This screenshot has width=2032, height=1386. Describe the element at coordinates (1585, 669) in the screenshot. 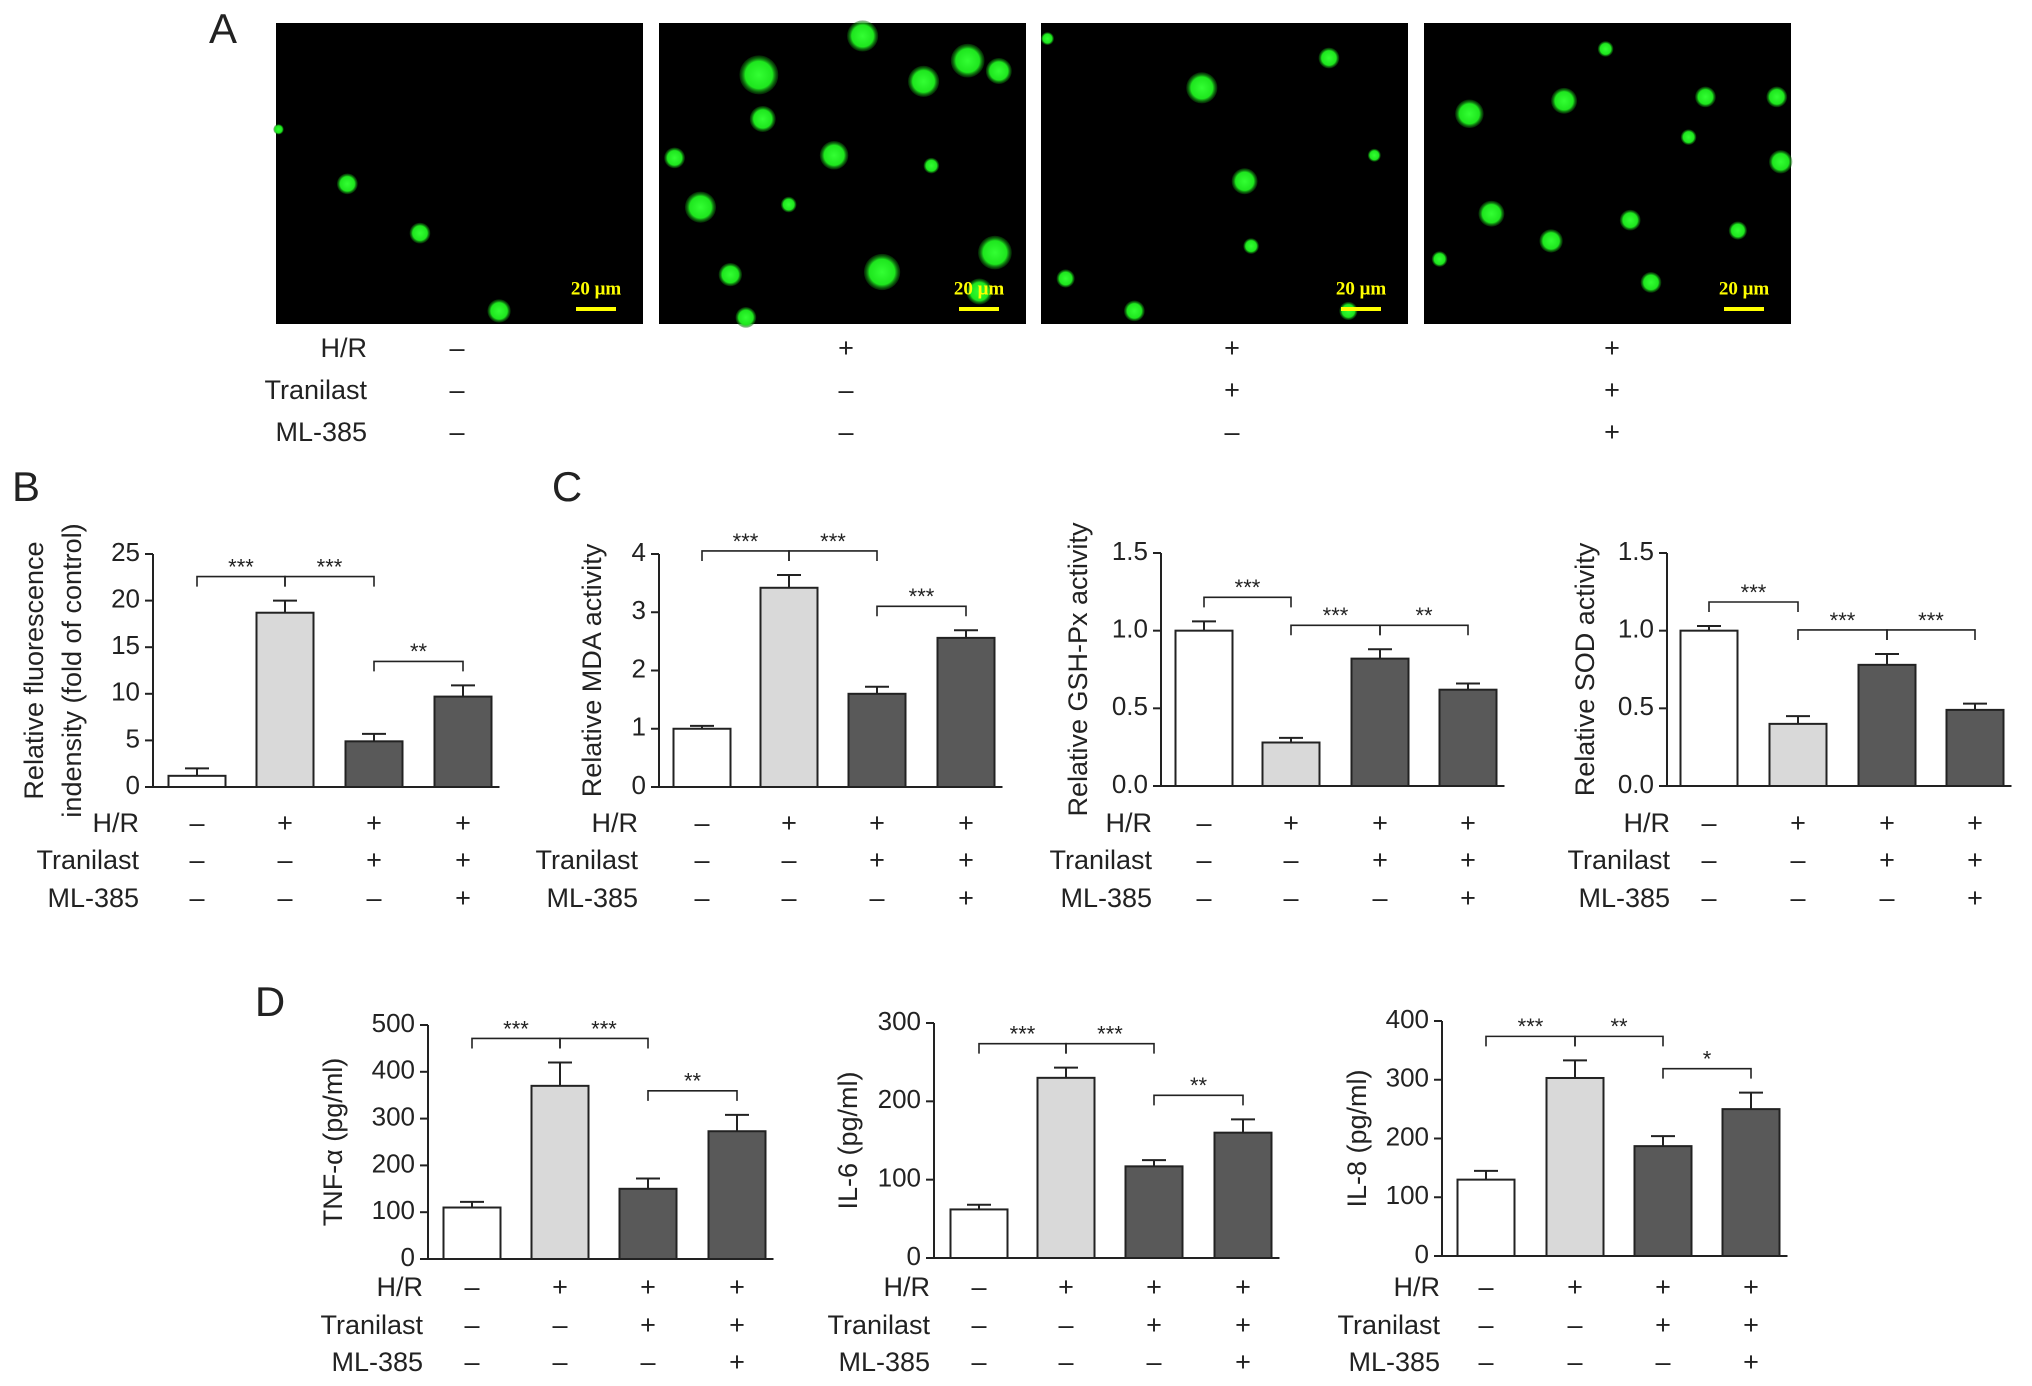

I see `y-axis-label: Relative SOD activity` at that location.